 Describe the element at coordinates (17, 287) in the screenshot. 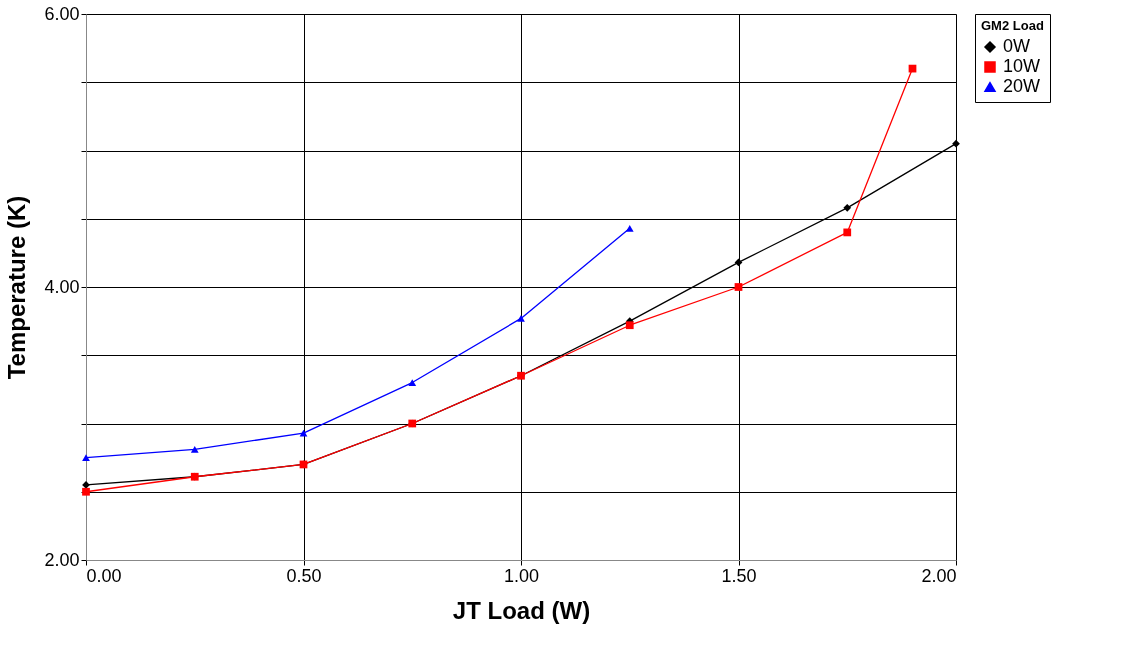

I see `y-axis-title: Temperature (K)` at that location.